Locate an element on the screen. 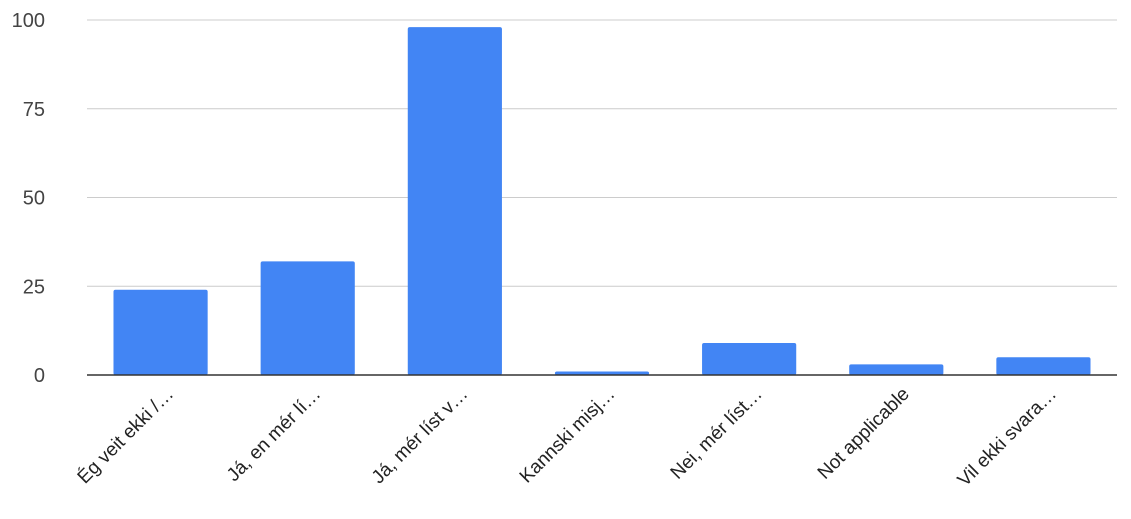 The image size is (1131, 519). y-tick-label: 100 is located at coordinates (28, 21).